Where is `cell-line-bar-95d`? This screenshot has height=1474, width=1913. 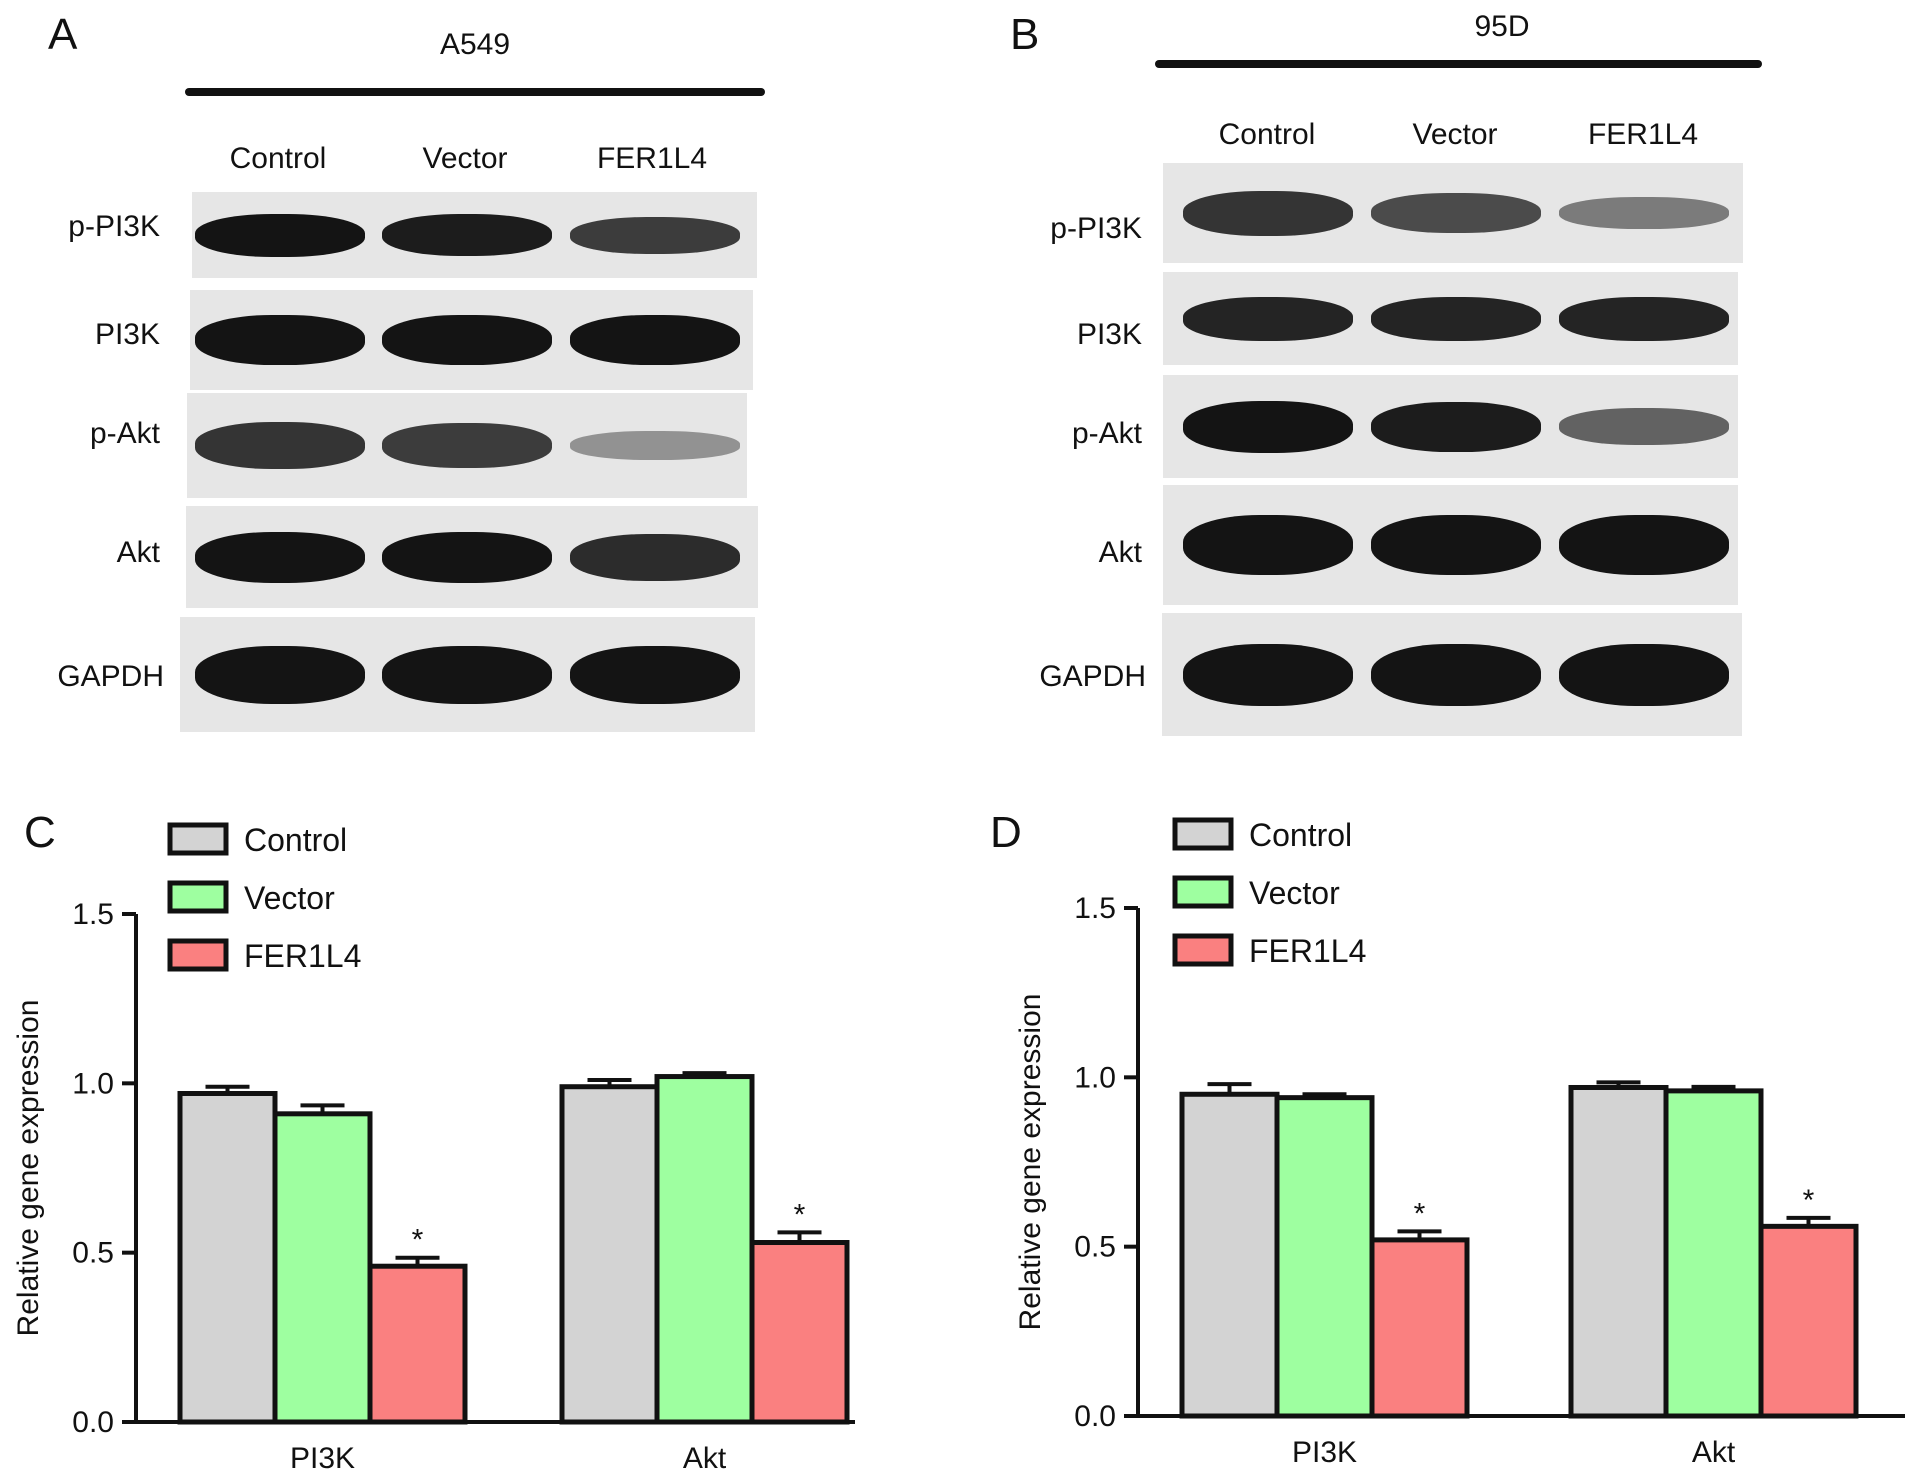 cell-line-bar-95d is located at coordinates (1458, 64).